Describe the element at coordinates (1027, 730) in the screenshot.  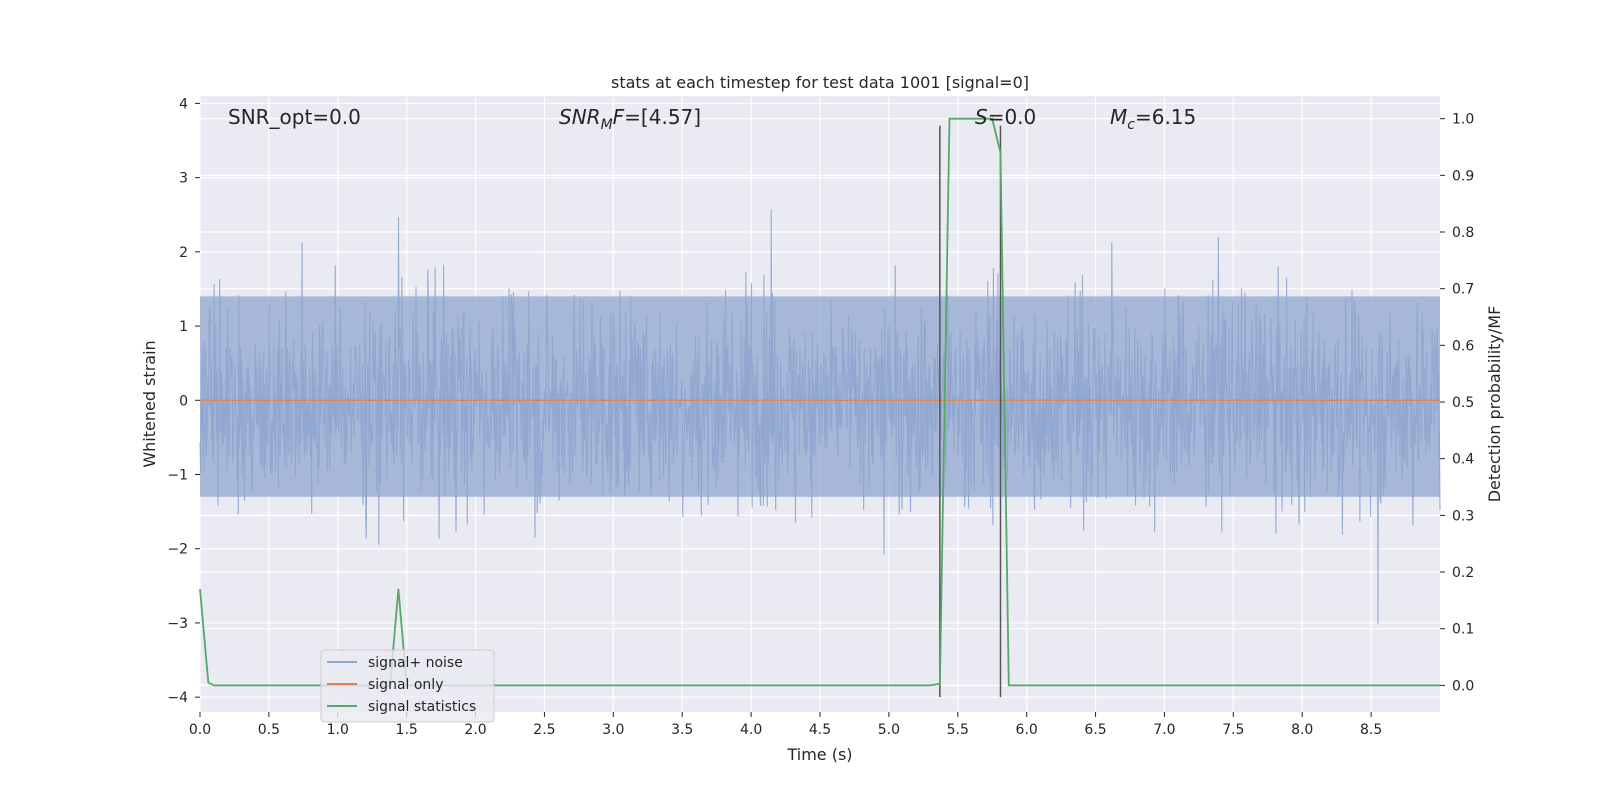
I see `x-tick-label: 6.0` at that location.